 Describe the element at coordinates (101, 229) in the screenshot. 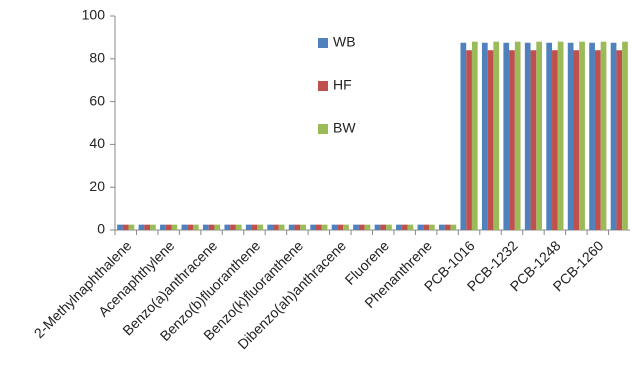

I see `y-tick-label: 0` at that location.